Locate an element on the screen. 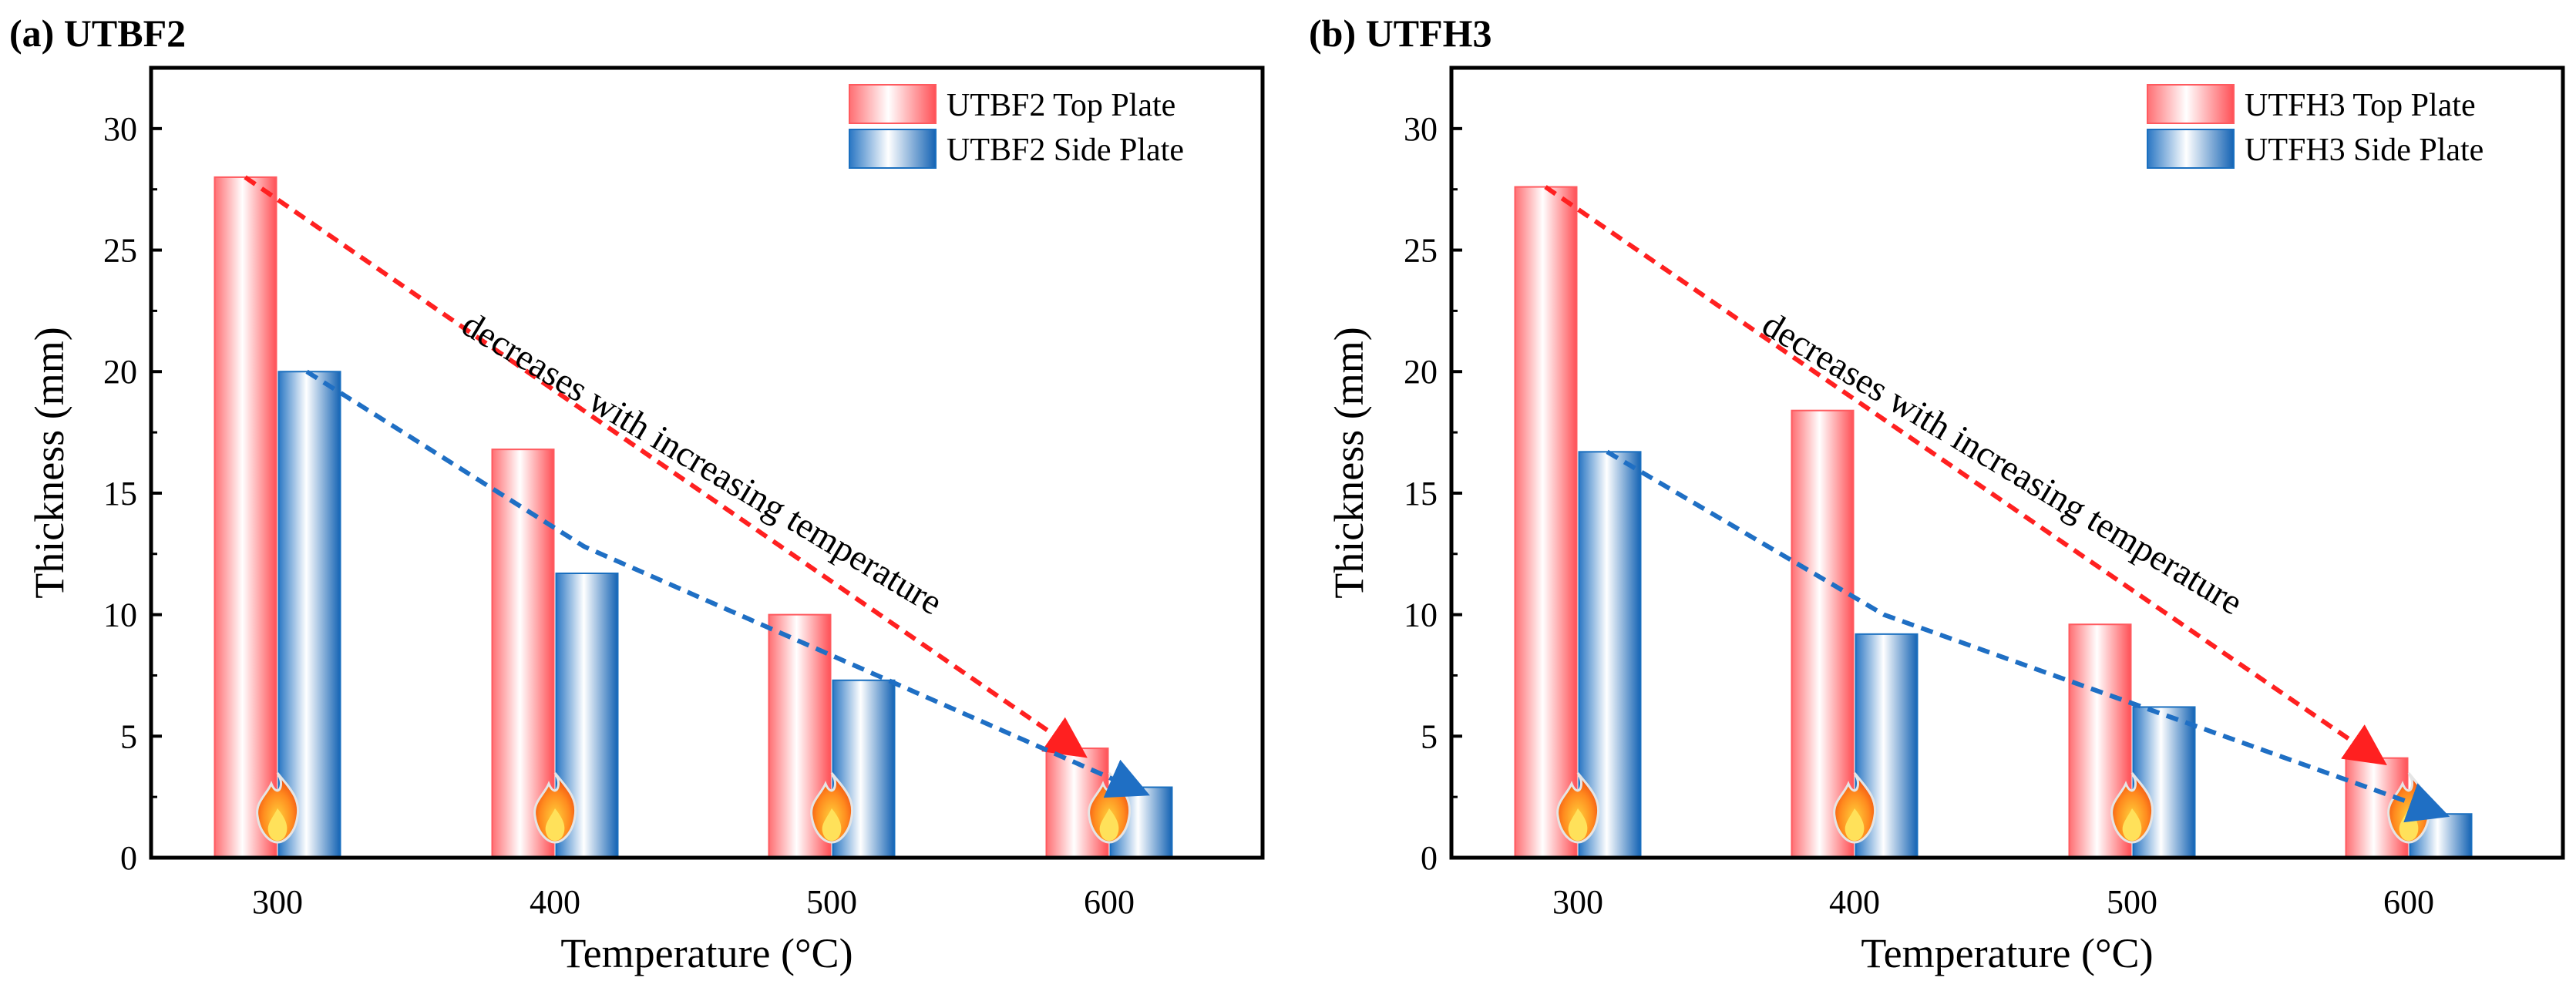 The width and height of the screenshot is (2576, 981). panel-label: (a) UTBF2 is located at coordinates (97, 33).